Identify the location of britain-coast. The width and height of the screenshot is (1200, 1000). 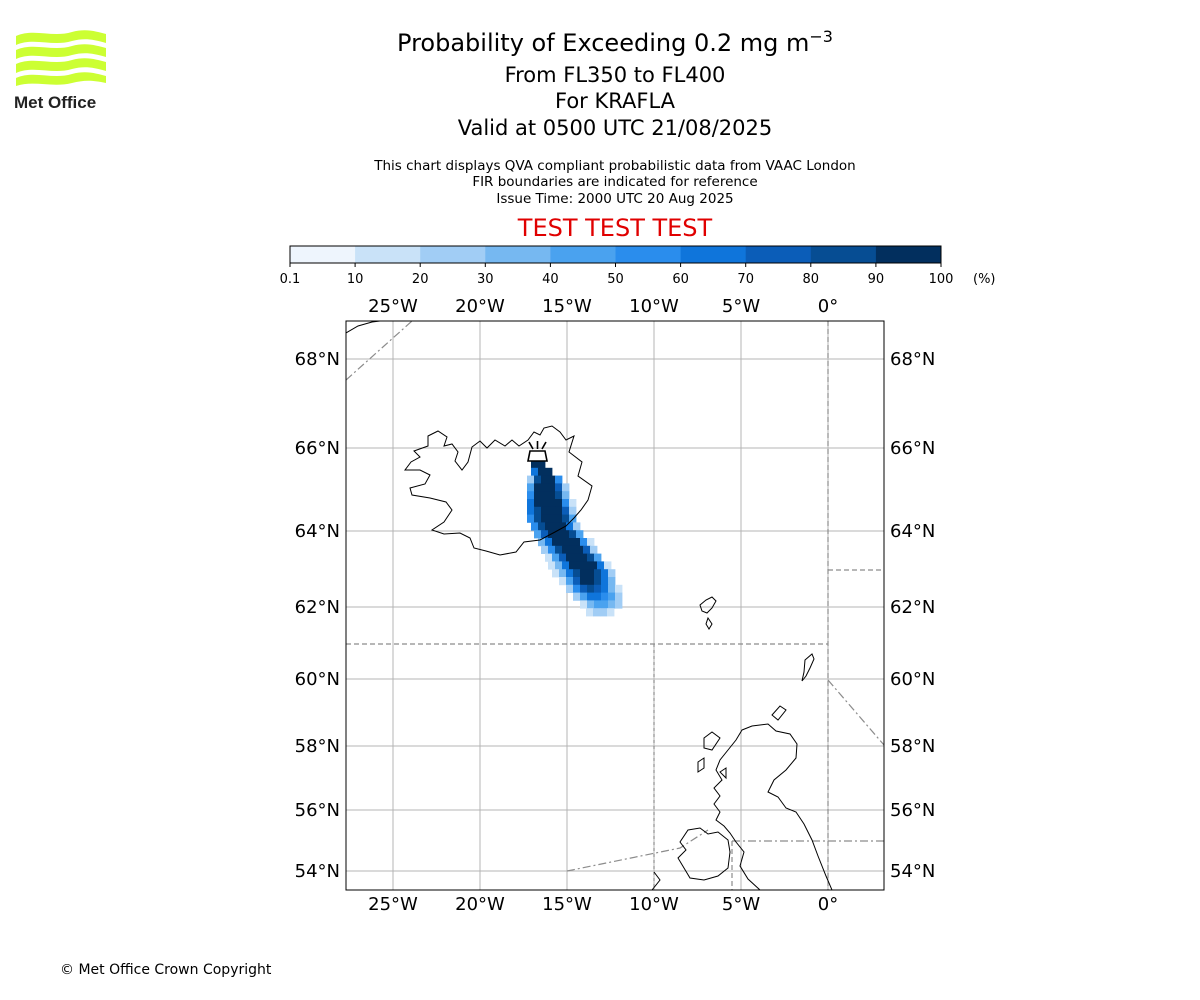
(773, 806).